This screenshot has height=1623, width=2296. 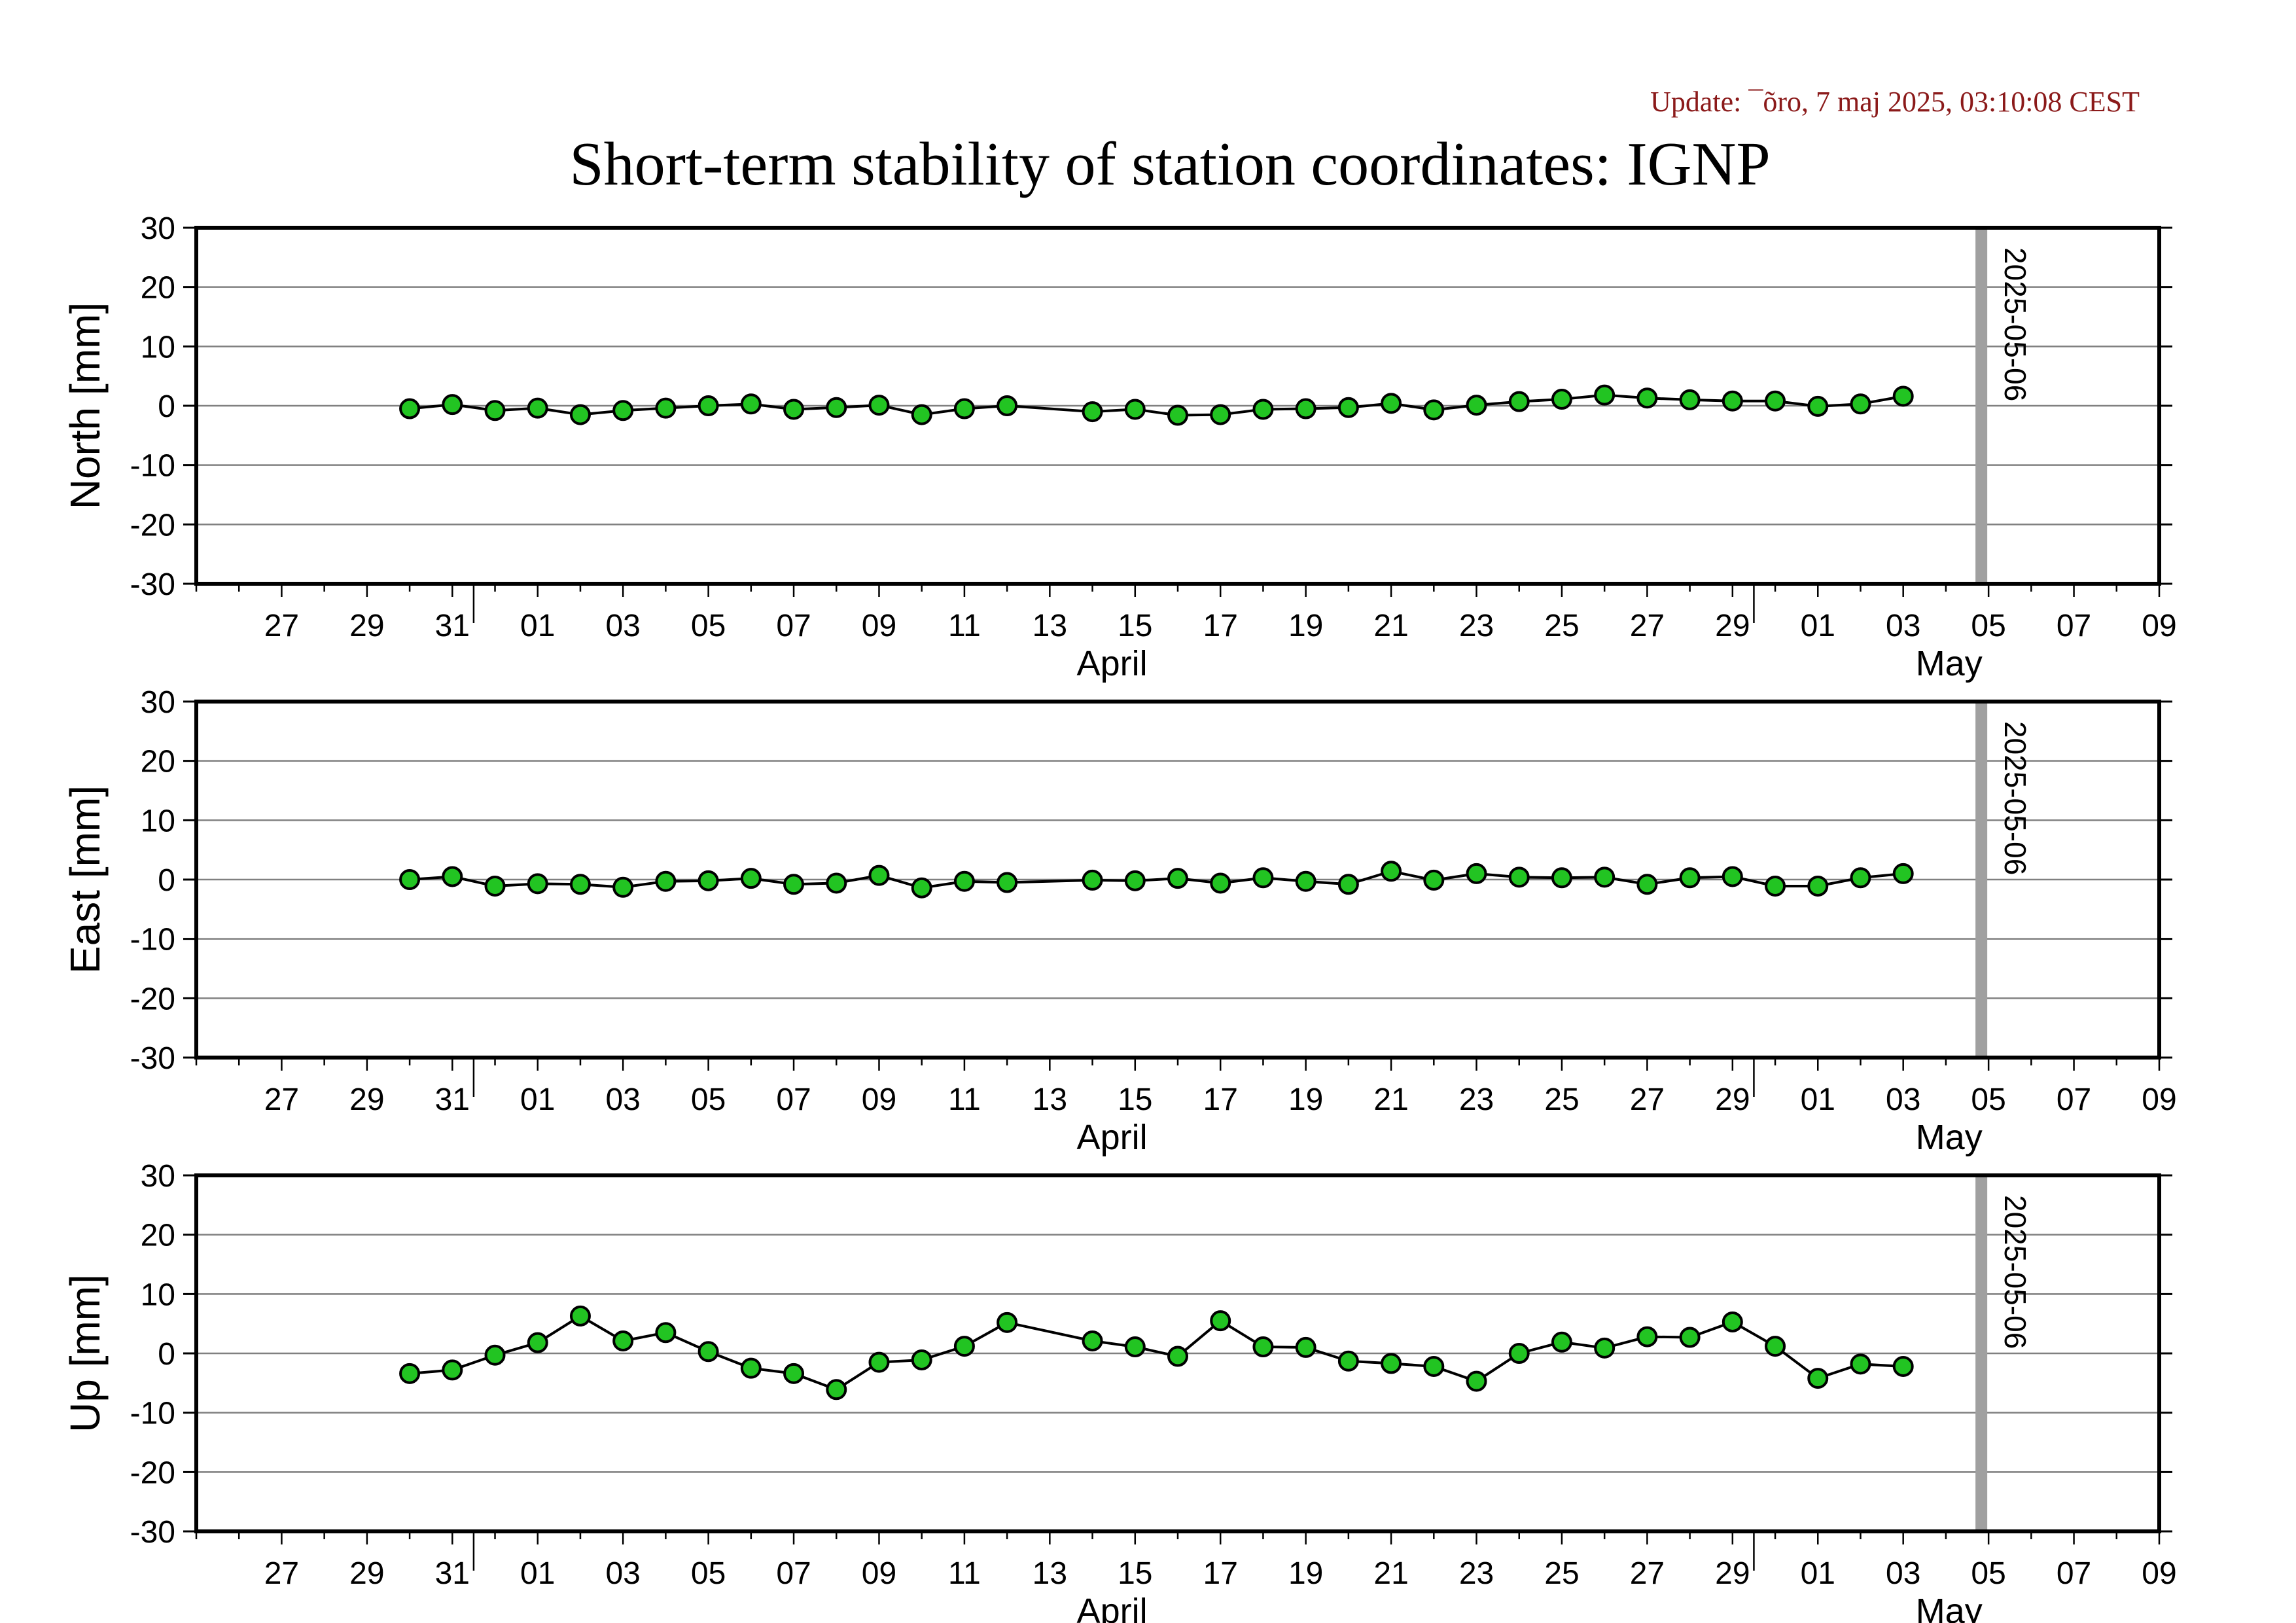 I want to click on y-axis-label: East [mm], so click(x=85, y=879).